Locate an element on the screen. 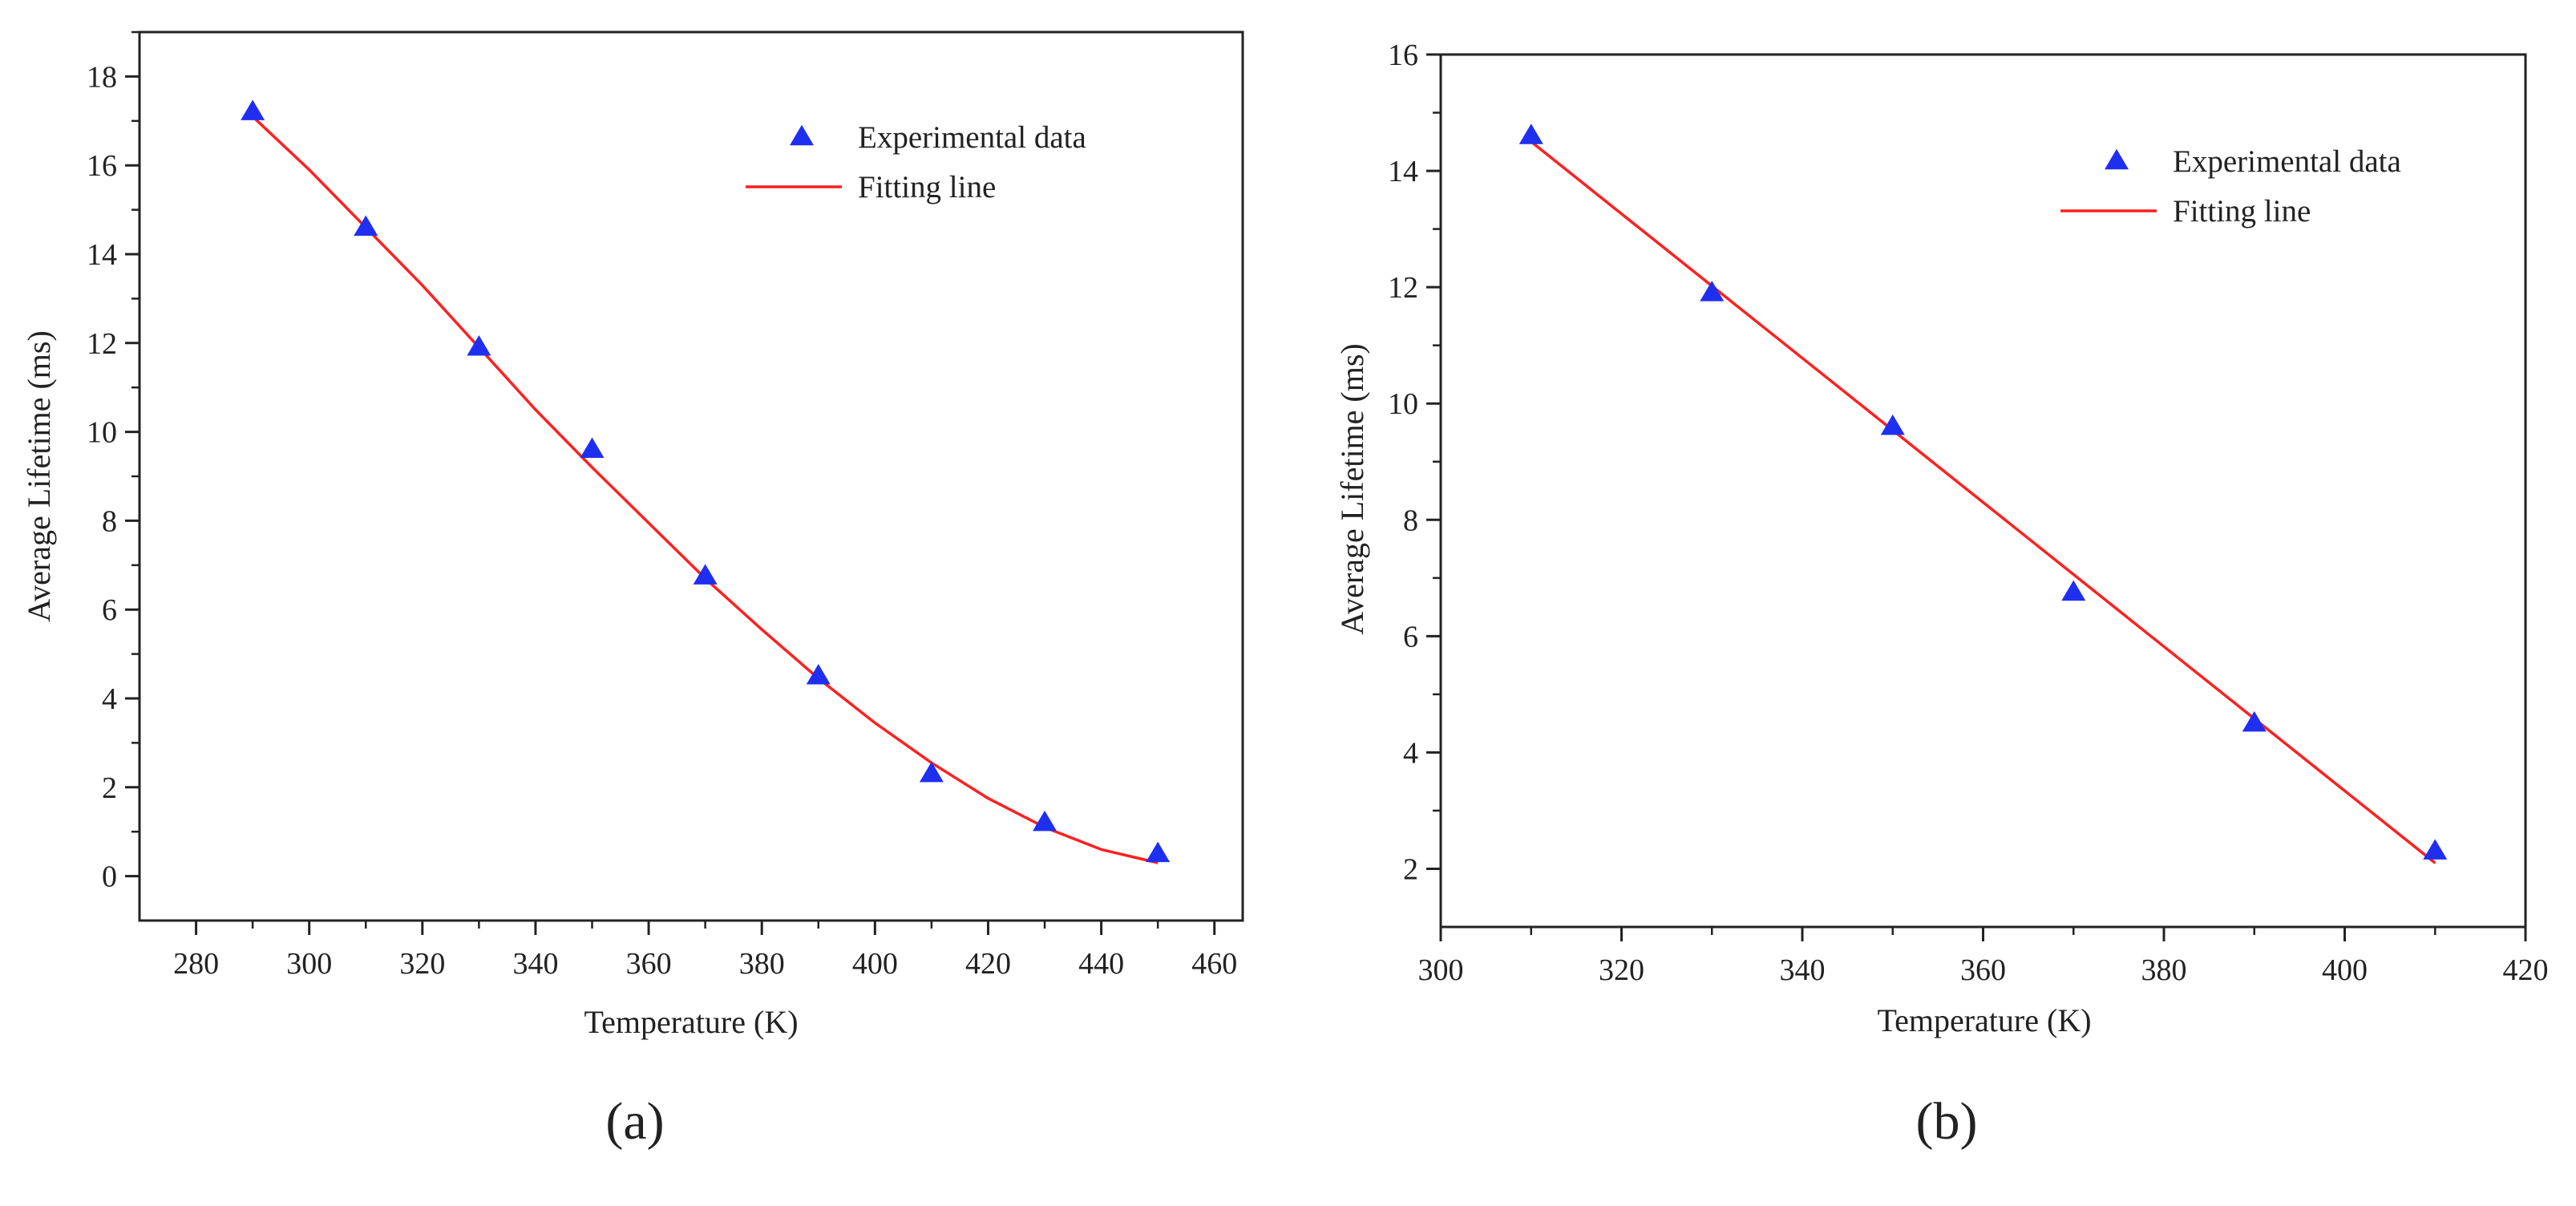  caption-b: (b) is located at coordinates (1947, 1122).